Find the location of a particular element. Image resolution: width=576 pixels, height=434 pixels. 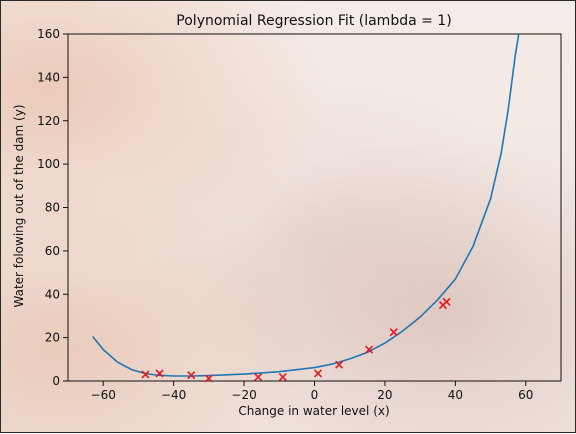

x-tick-label: −60 is located at coordinates (103, 395).